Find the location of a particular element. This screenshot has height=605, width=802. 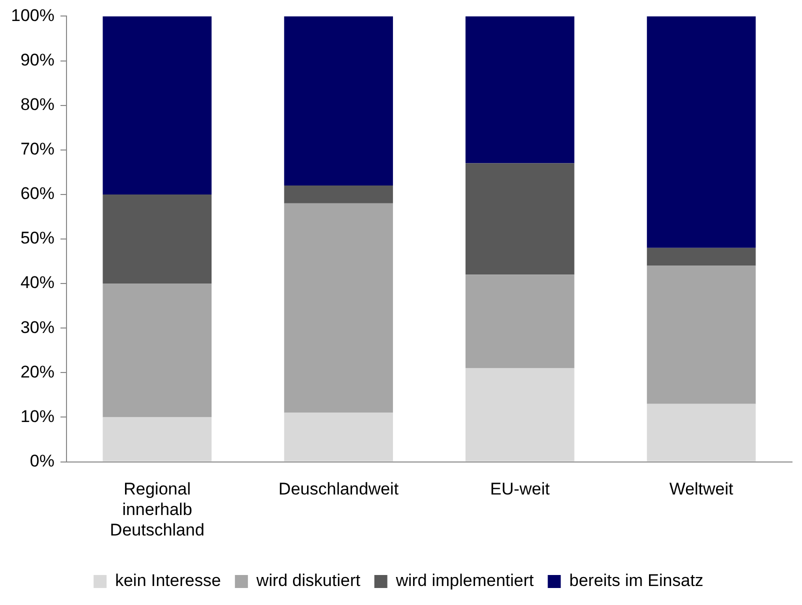

y-tick-label: 90% is located at coordinates (37, 60).